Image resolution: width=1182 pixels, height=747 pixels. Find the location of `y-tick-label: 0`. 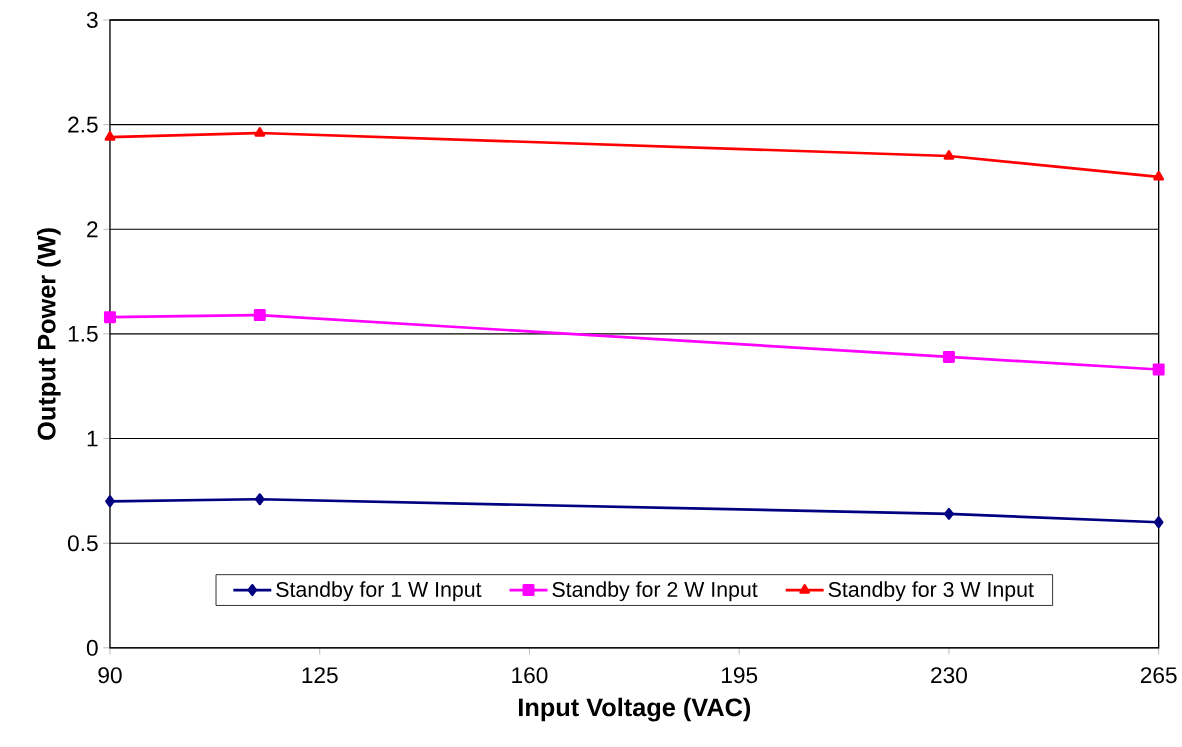

y-tick-label: 0 is located at coordinates (92, 647).